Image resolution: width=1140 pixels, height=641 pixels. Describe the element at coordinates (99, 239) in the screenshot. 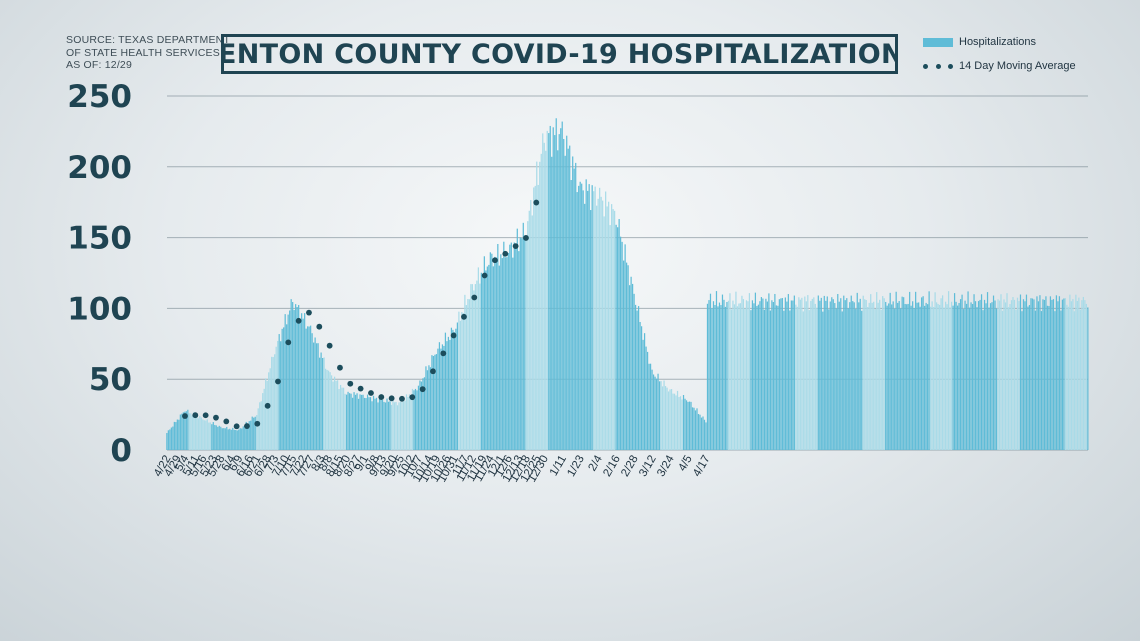

I see `y-tick-150: 150` at that location.